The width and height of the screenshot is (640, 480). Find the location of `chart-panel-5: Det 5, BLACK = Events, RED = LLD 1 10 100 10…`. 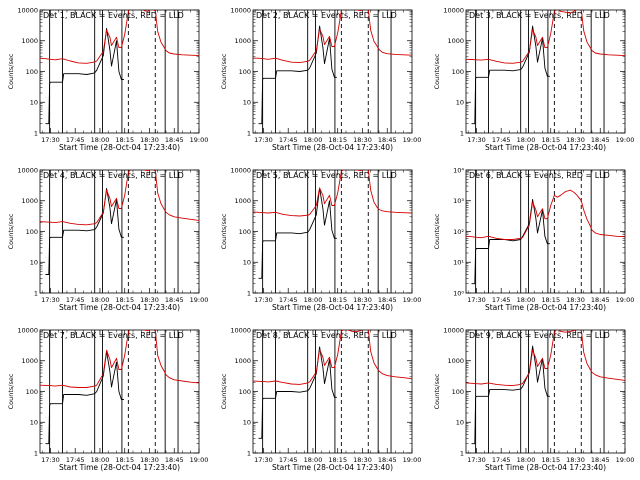

chart-panel-5: Det 5, BLACK = Events, RED = LLD 1 10 100 10… is located at coordinates (320, 239).